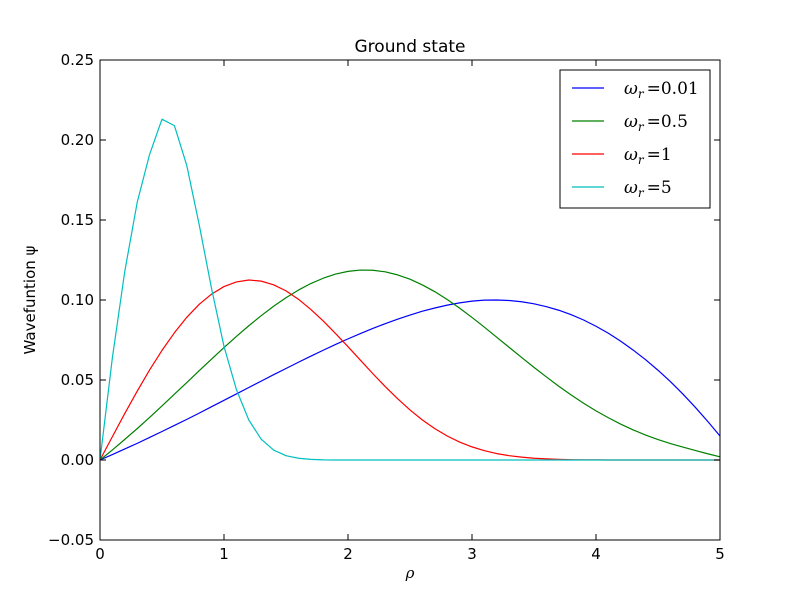 The height and width of the screenshot is (600, 800). What do you see at coordinates (77, 60) in the screenshot?
I see `y-tick-label: 0.25` at bounding box center [77, 60].